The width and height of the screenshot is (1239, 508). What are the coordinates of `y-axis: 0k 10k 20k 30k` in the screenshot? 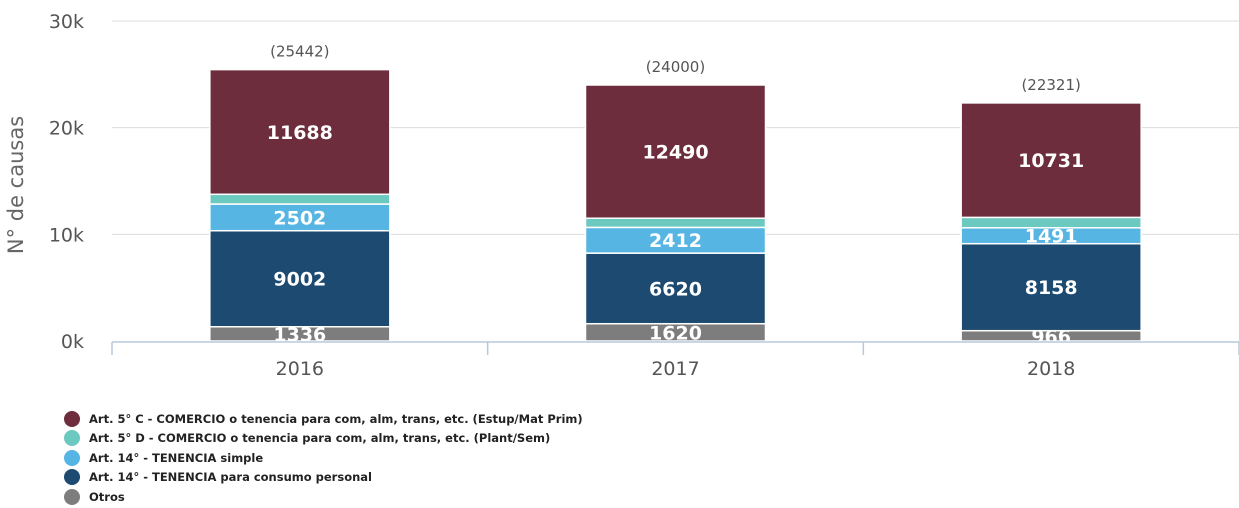 It's located at (66, 182).